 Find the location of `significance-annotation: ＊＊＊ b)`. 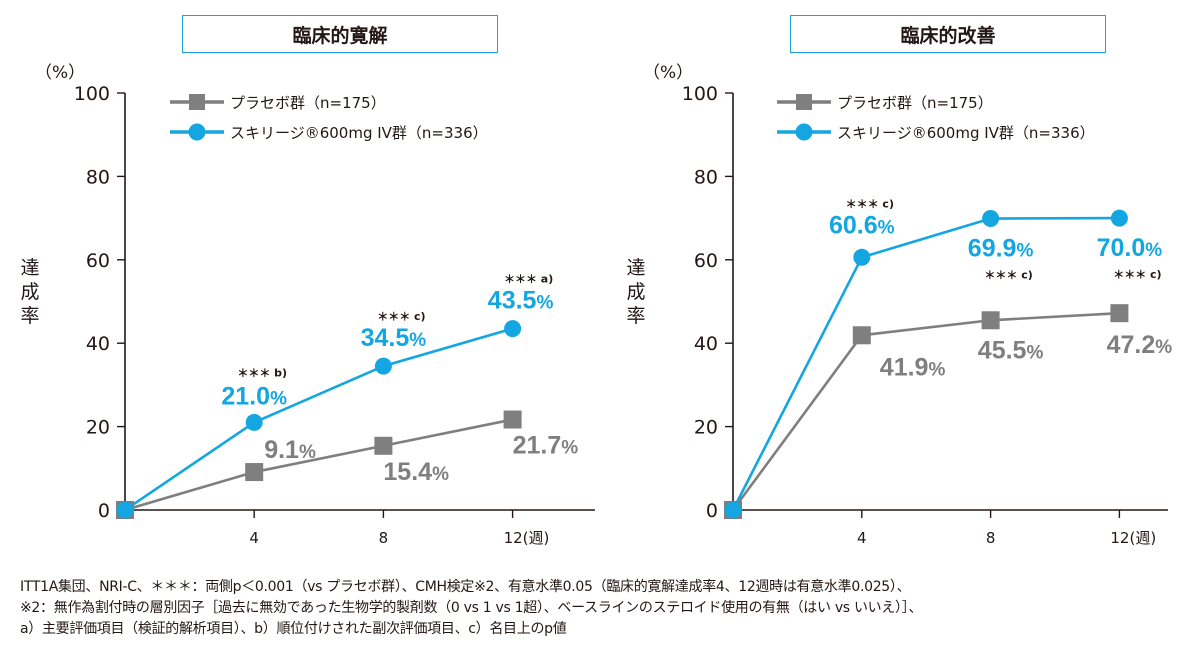

significance-annotation: ＊＊＊ b) is located at coordinates (262, 372).